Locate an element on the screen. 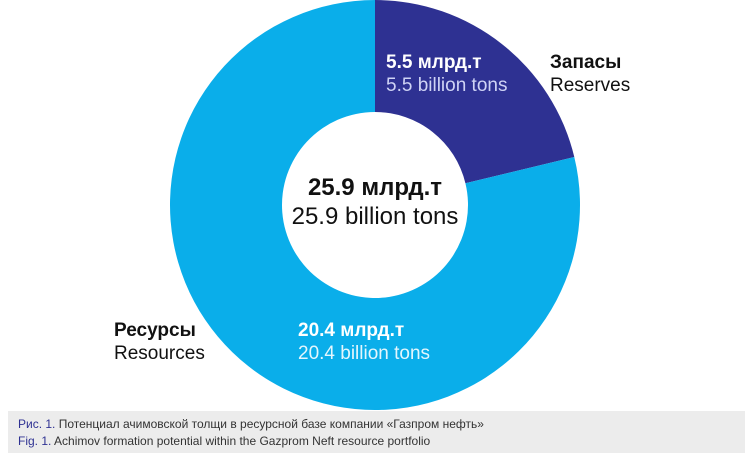 This screenshot has width=750, height=460. resources-label-ru: Ресурсы is located at coordinates (155, 330).